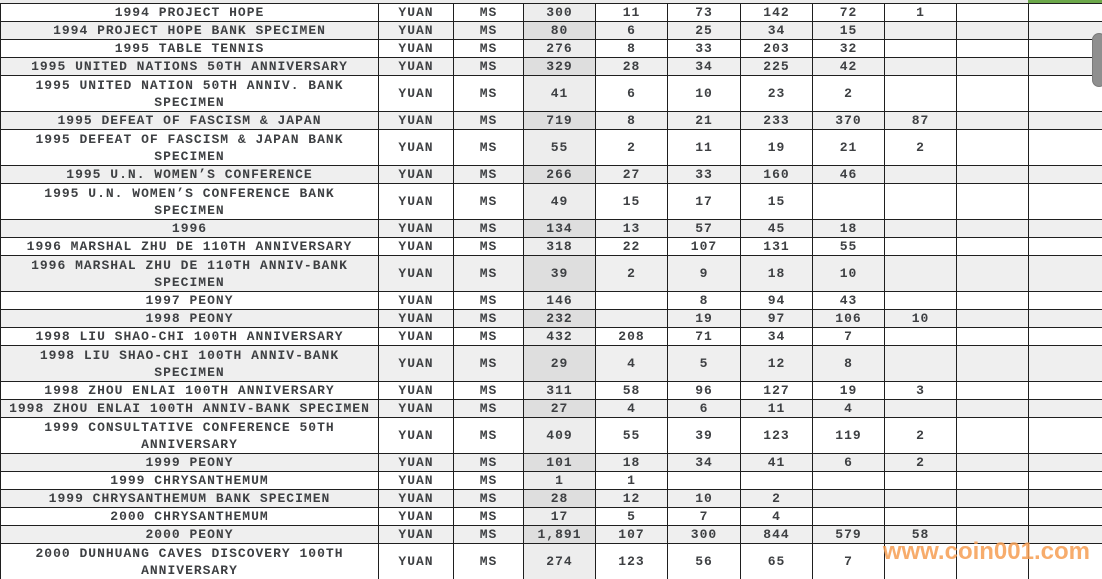 The height and width of the screenshot is (579, 1102). I want to click on table-row: 1998 PEONY YUAN MS 232 19 97 106 10, so click(551, 318).